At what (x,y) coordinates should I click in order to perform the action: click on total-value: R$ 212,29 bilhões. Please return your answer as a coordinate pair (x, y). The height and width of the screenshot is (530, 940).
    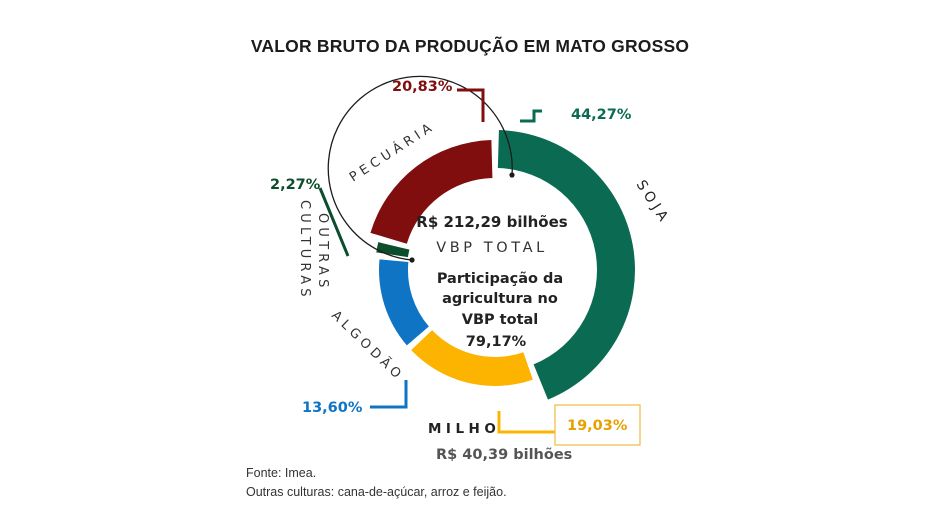
    Looking at the image, I should click on (491, 222).